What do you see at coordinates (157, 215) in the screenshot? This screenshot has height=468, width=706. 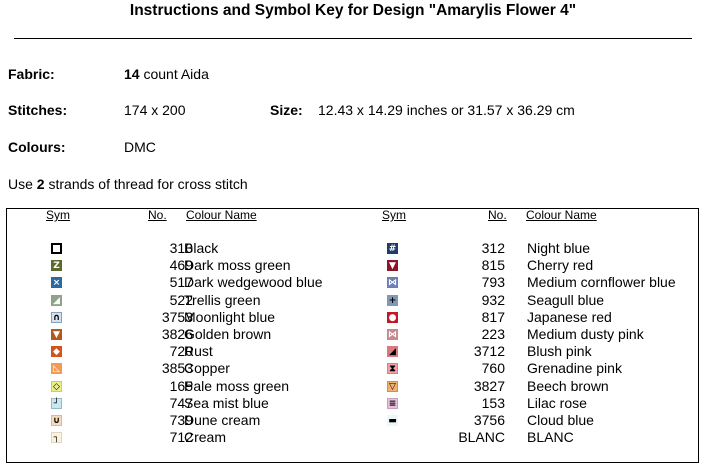 I see `header-no-left: No.` at bounding box center [157, 215].